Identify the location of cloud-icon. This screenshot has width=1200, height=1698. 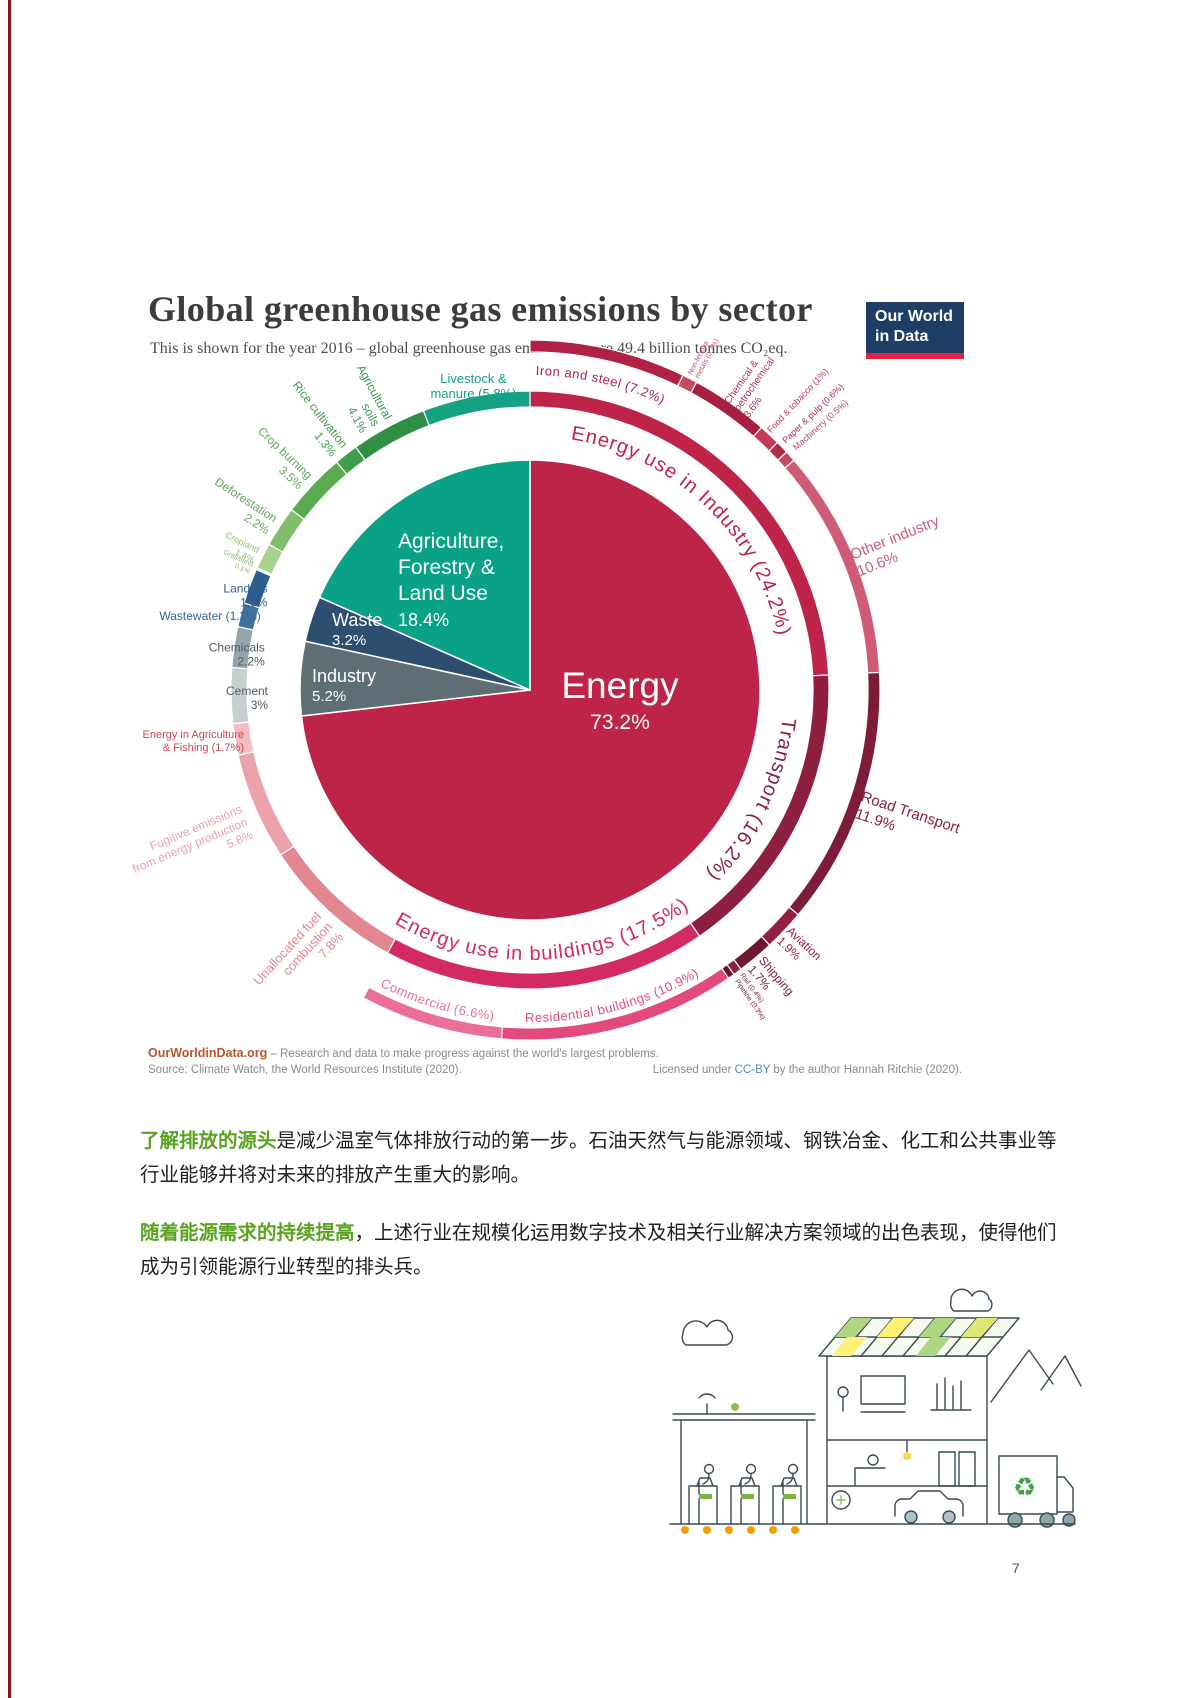
(837, 1317).